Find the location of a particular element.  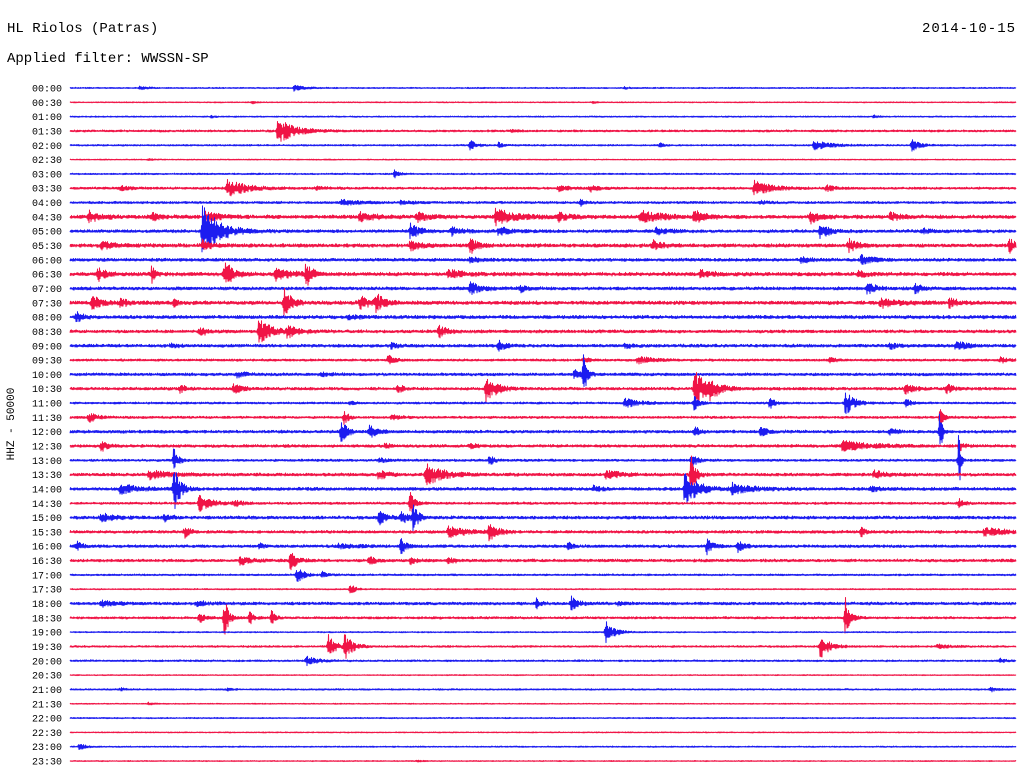

time-label: 01:00 is located at coordinates (47, 118).